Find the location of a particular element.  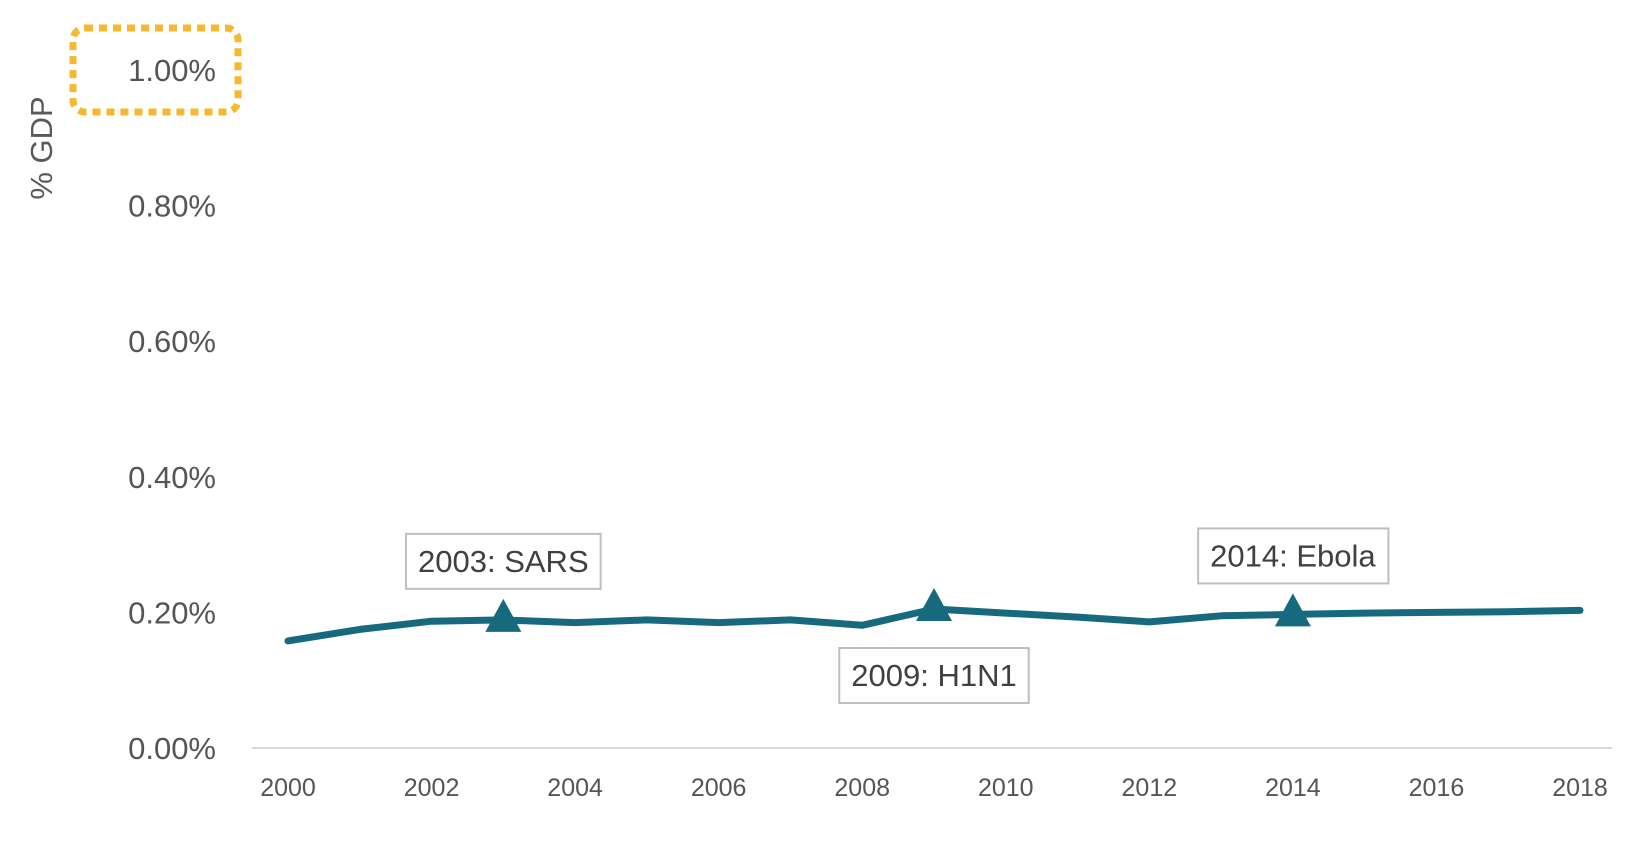

y-tick-label: 0.80% is located at coordinates (172, 206).